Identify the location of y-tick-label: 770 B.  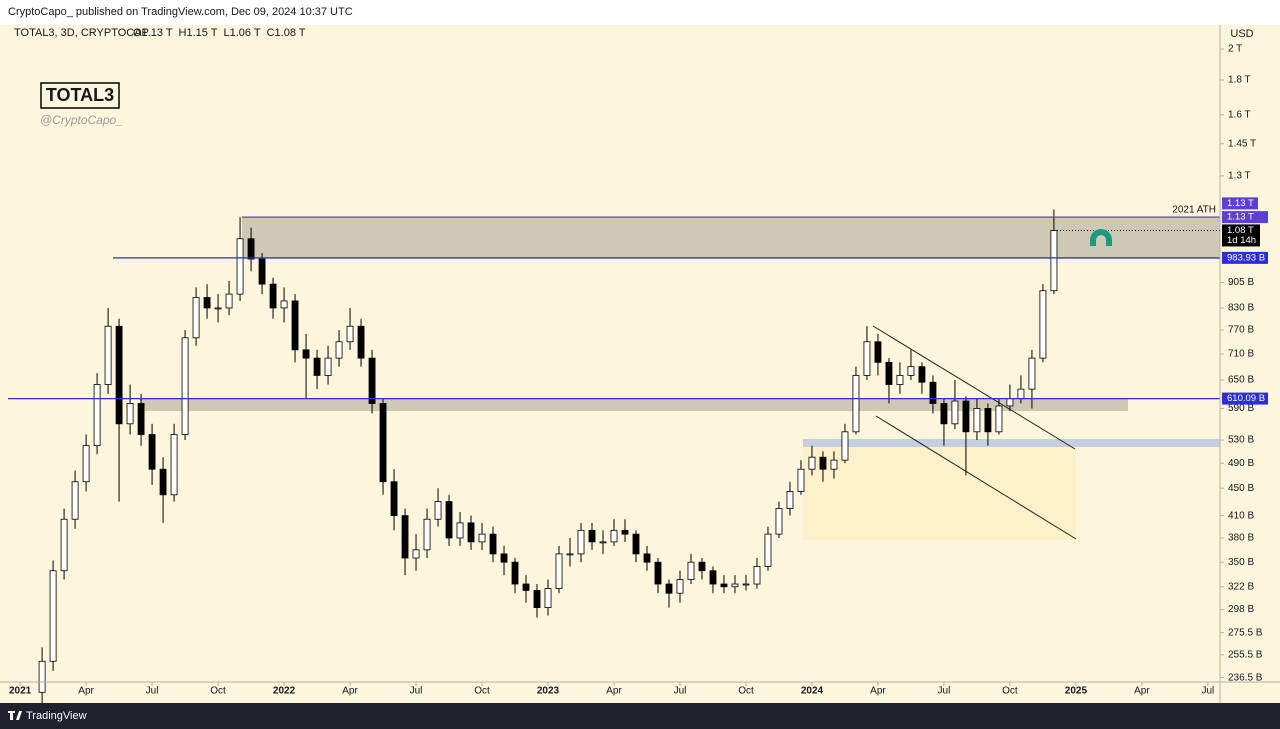
(1241, 330).